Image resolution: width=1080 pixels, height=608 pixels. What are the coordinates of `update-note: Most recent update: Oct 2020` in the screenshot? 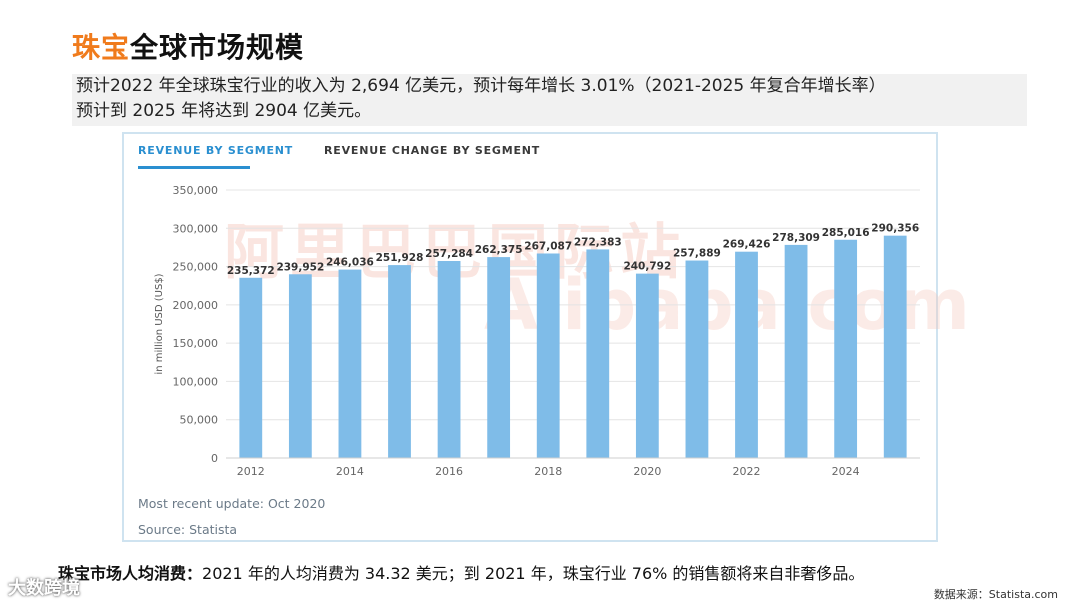 It's located at (232, 503).